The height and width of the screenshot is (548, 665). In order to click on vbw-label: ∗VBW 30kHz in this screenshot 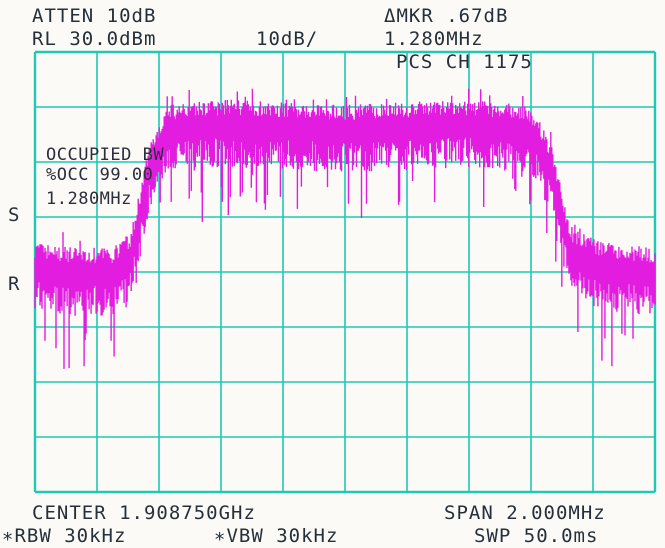, I will do `click(276, 536)`.